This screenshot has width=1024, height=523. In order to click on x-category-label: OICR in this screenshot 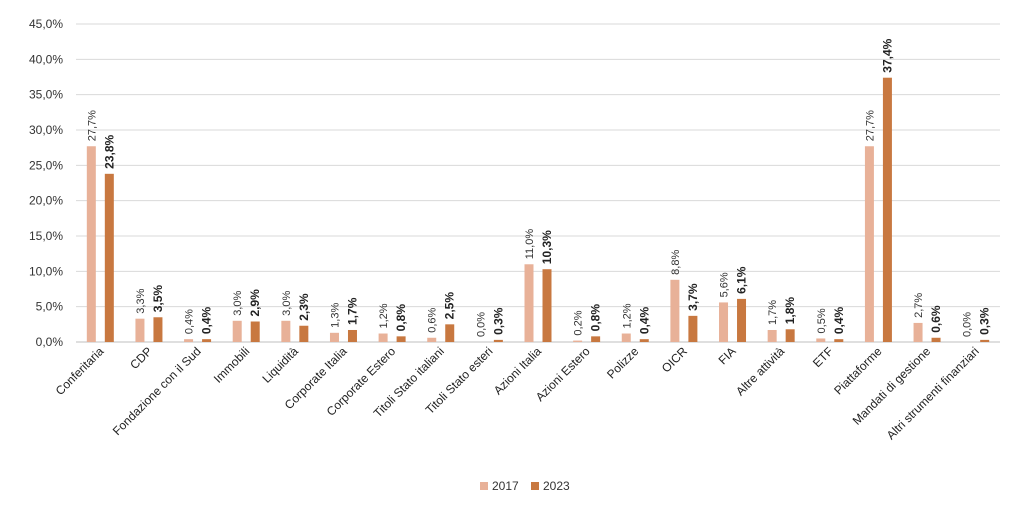, I will do `click(674, 359)`.